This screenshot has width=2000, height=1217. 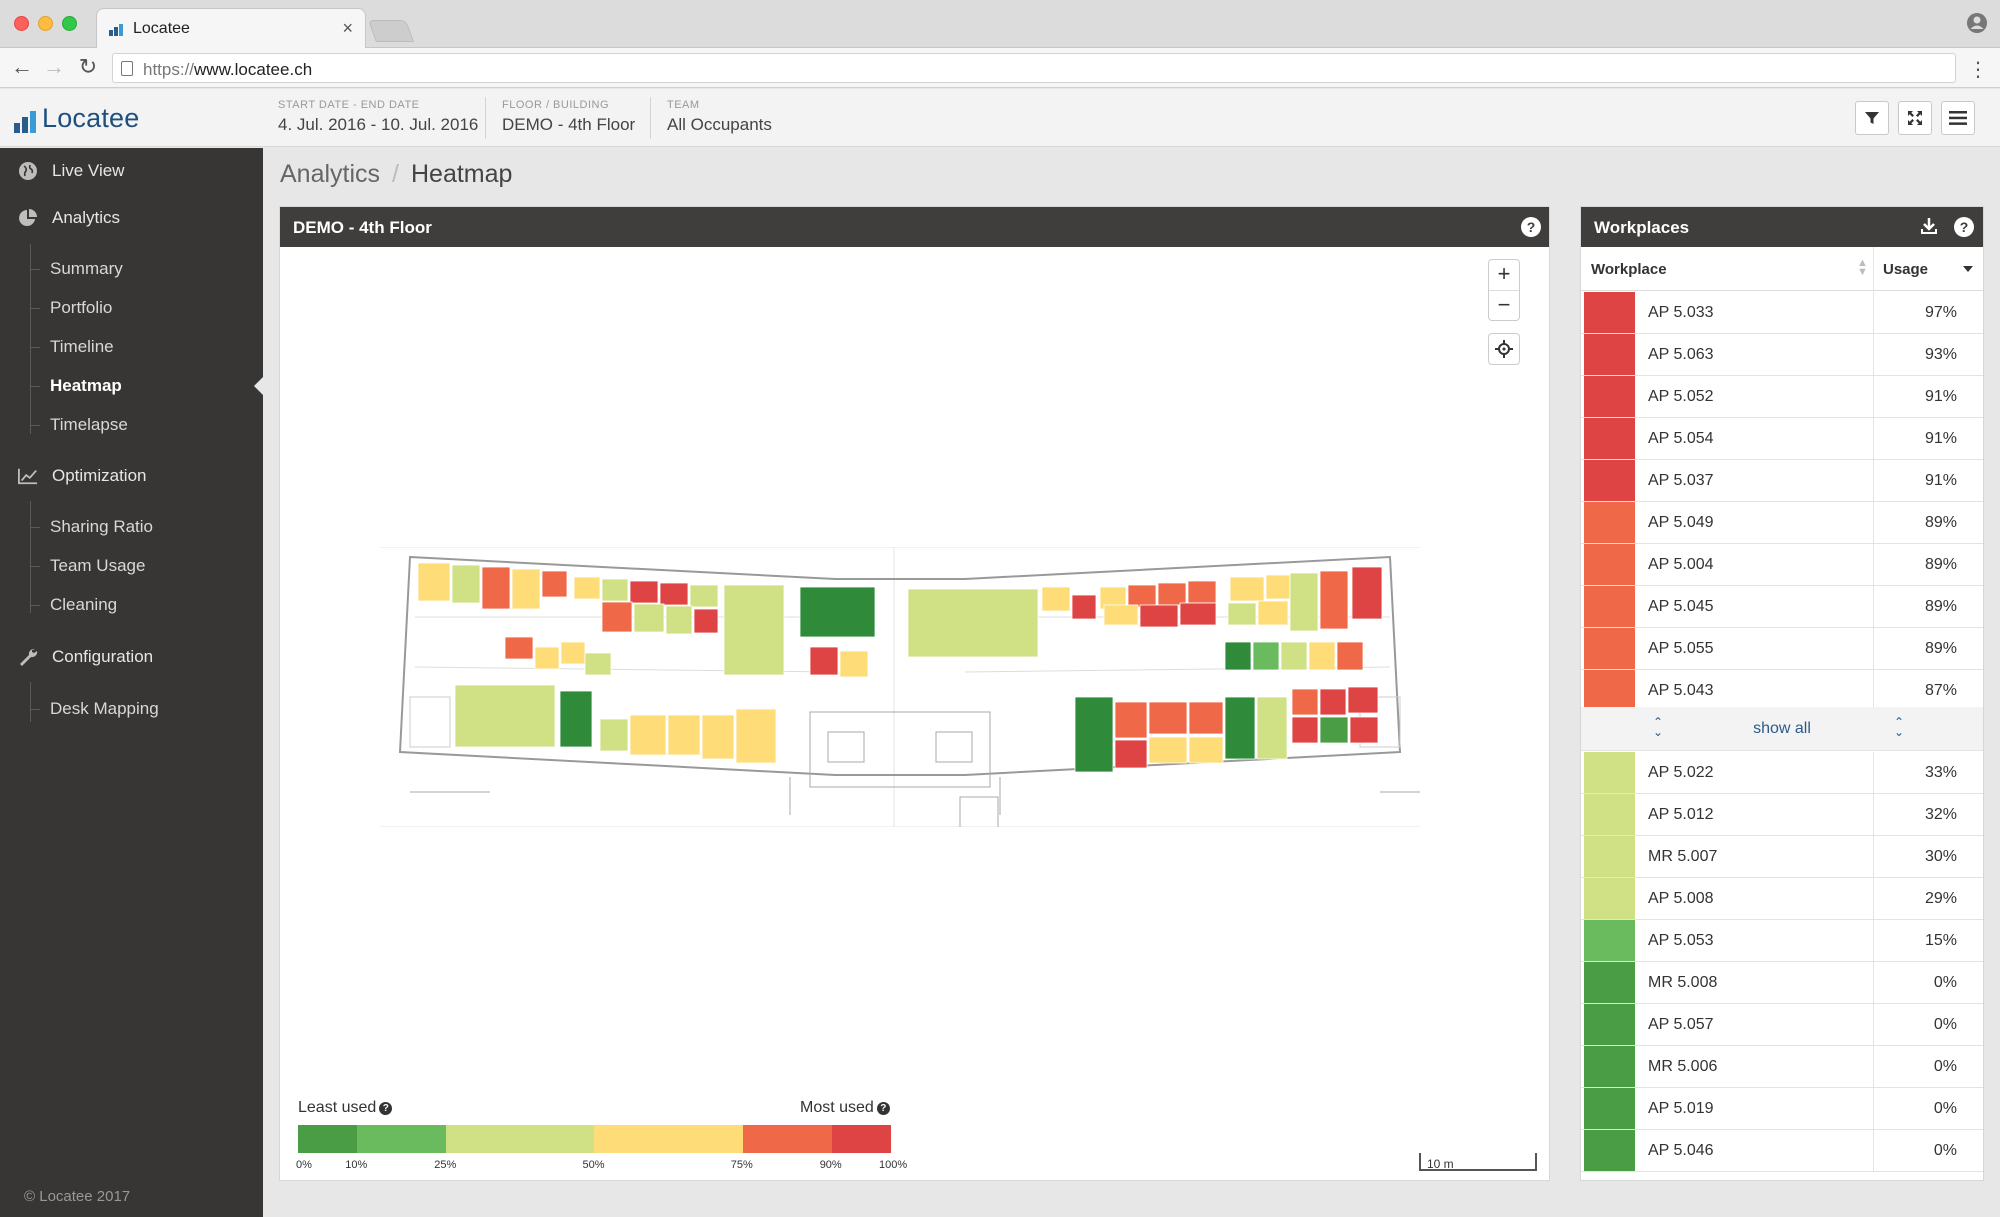 I want to click on table-row: AP 5.053 15%, so click(x=1782, y=941).